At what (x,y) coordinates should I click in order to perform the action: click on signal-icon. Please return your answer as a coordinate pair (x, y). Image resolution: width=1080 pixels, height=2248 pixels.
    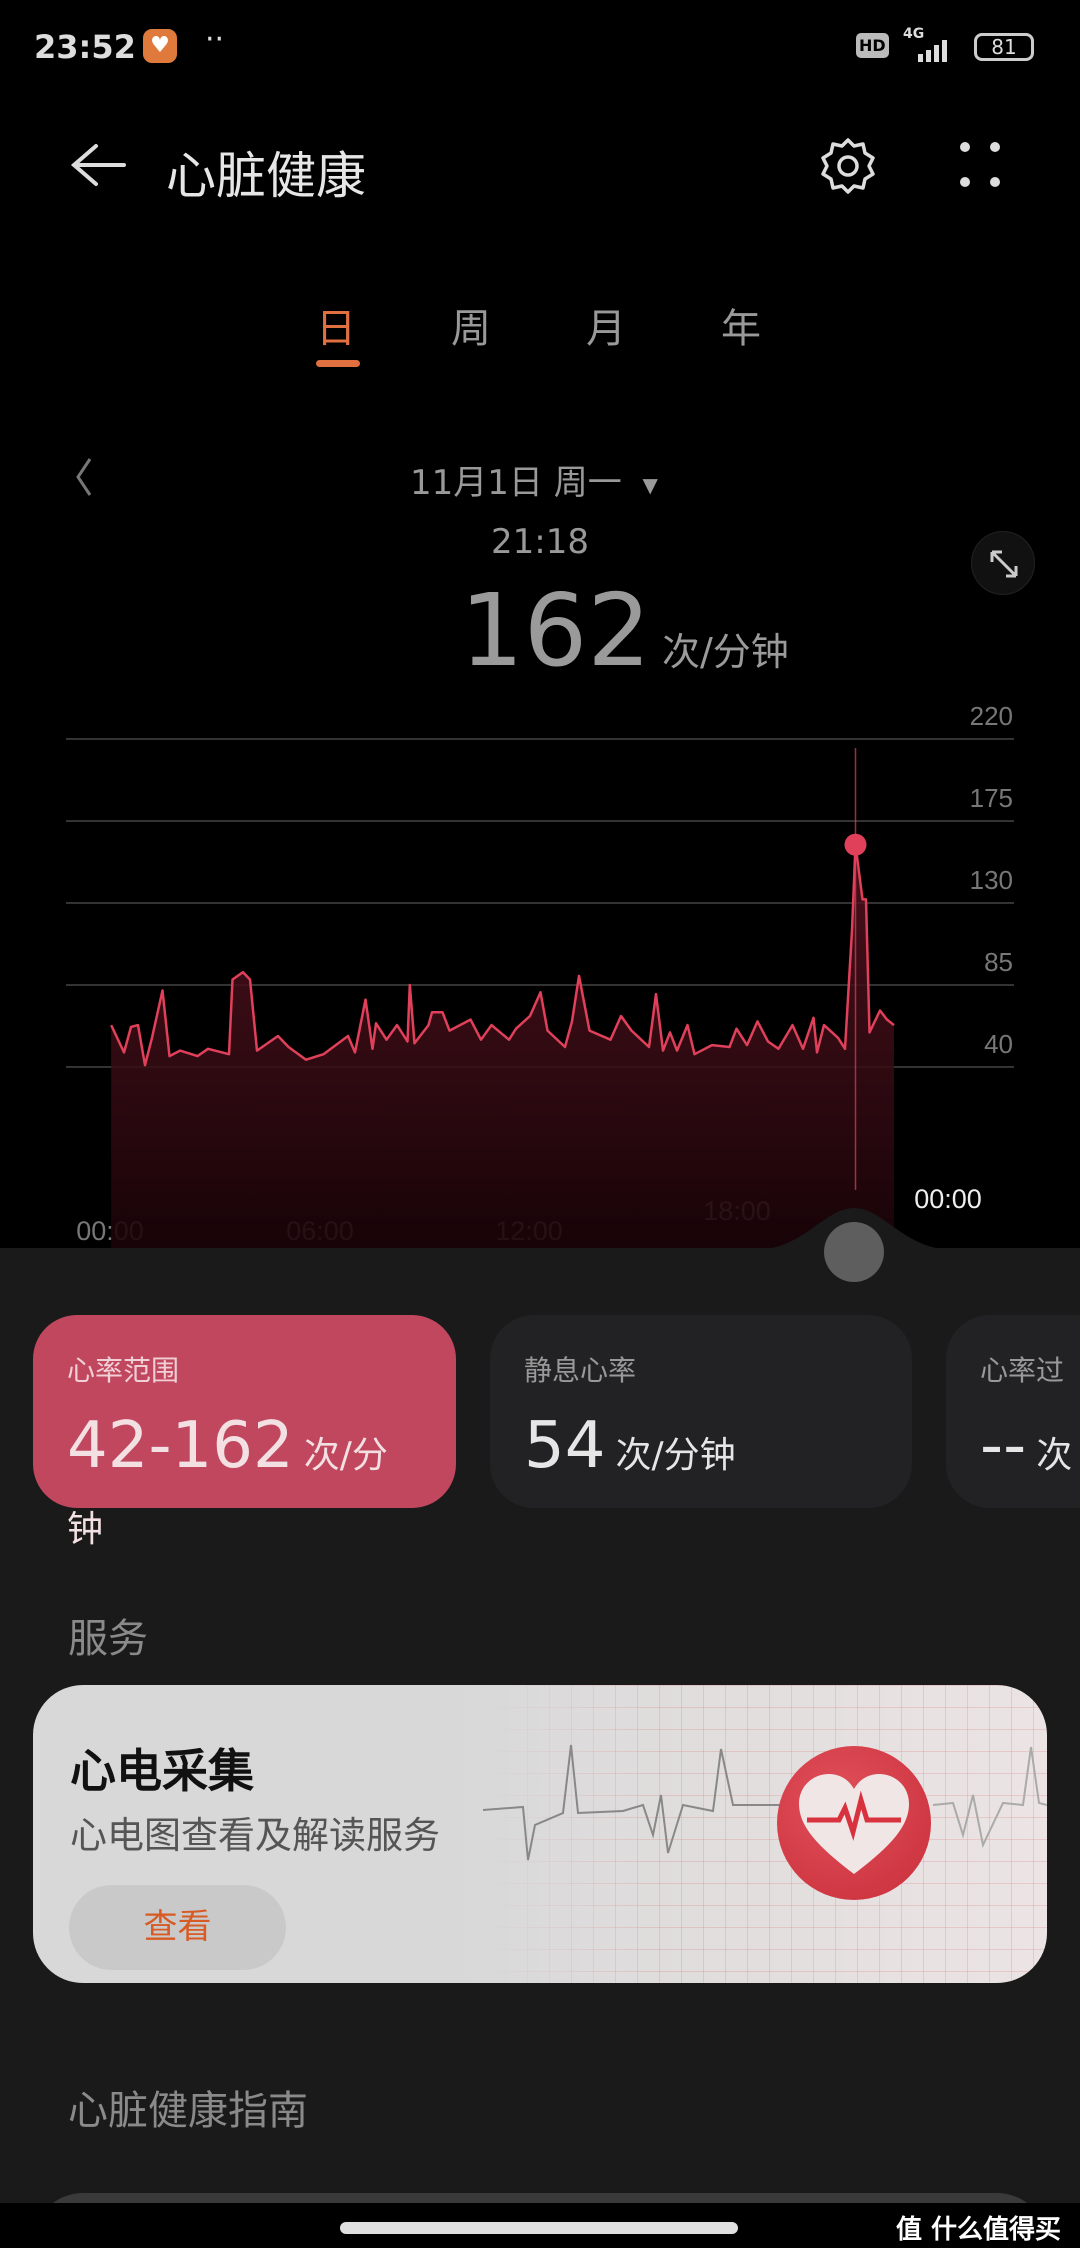
    Looking at the image, I should click on (934, 50).